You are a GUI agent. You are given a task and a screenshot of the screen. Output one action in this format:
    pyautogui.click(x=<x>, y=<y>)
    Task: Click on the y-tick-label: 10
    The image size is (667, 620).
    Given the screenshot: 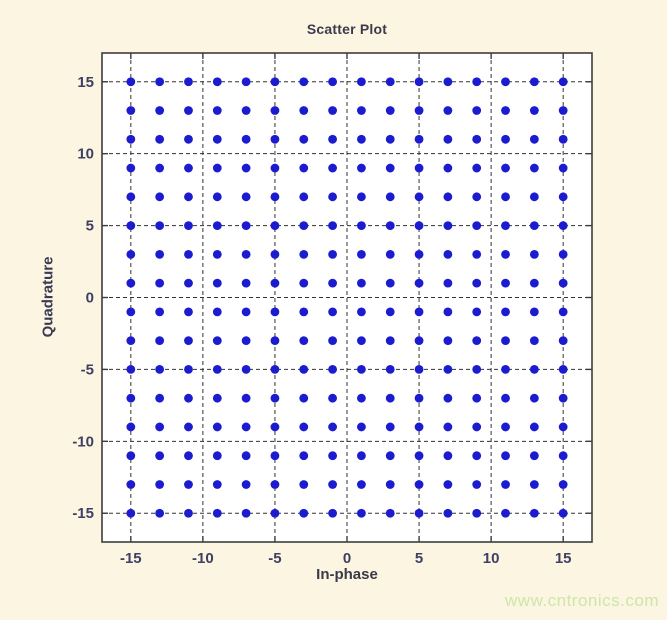 What is the action you would take?
    pyautogui.click(x=85, y=154)
    